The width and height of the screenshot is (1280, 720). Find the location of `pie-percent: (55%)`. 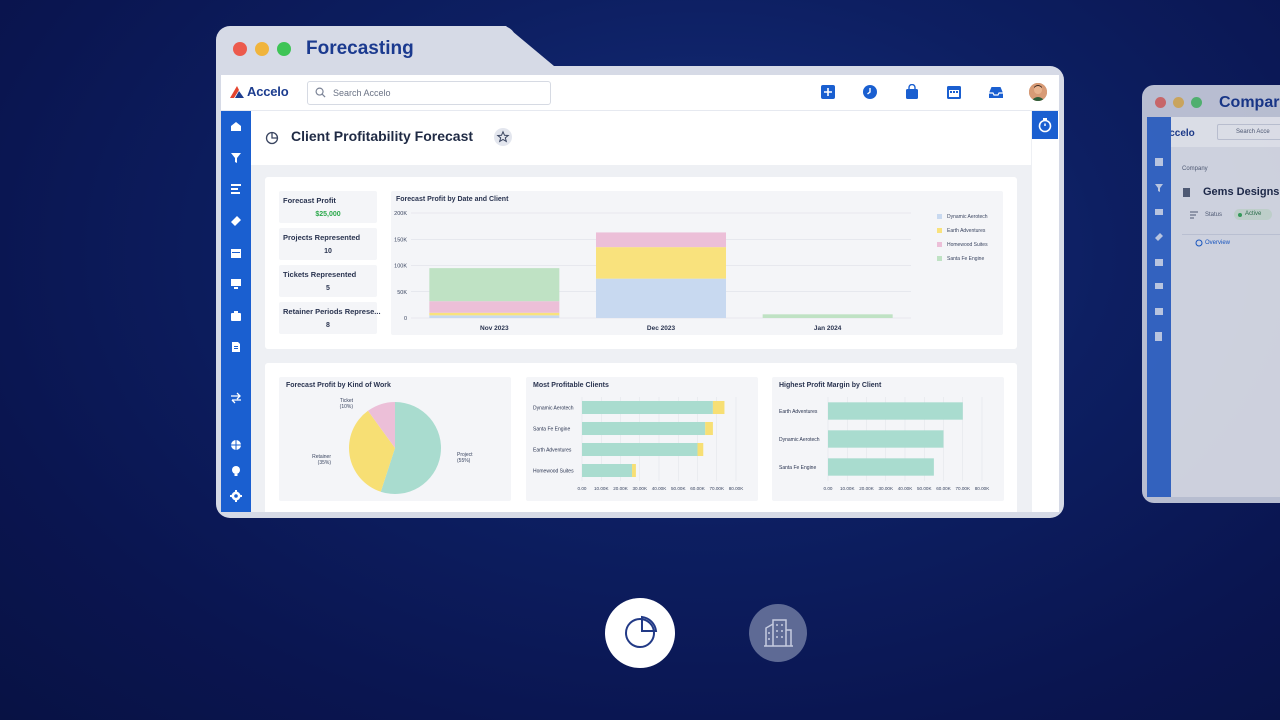

pie-percent: (55%) is located at coordinates (464, 461).